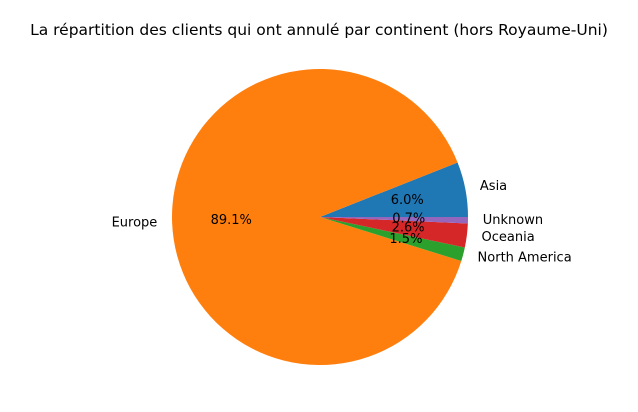  What do you see at coordinates (407, 200) in the screenshot?
I see `slice-percent-asia: 6.0%` at bounding box center [407, 200].